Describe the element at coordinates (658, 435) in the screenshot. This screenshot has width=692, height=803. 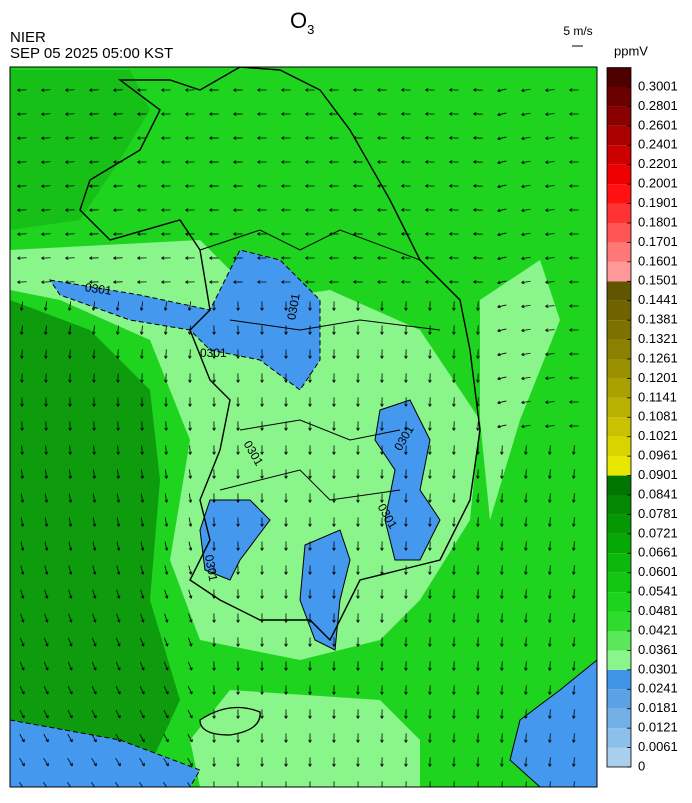
I see `colorbar-label: 0.1021` at that location.